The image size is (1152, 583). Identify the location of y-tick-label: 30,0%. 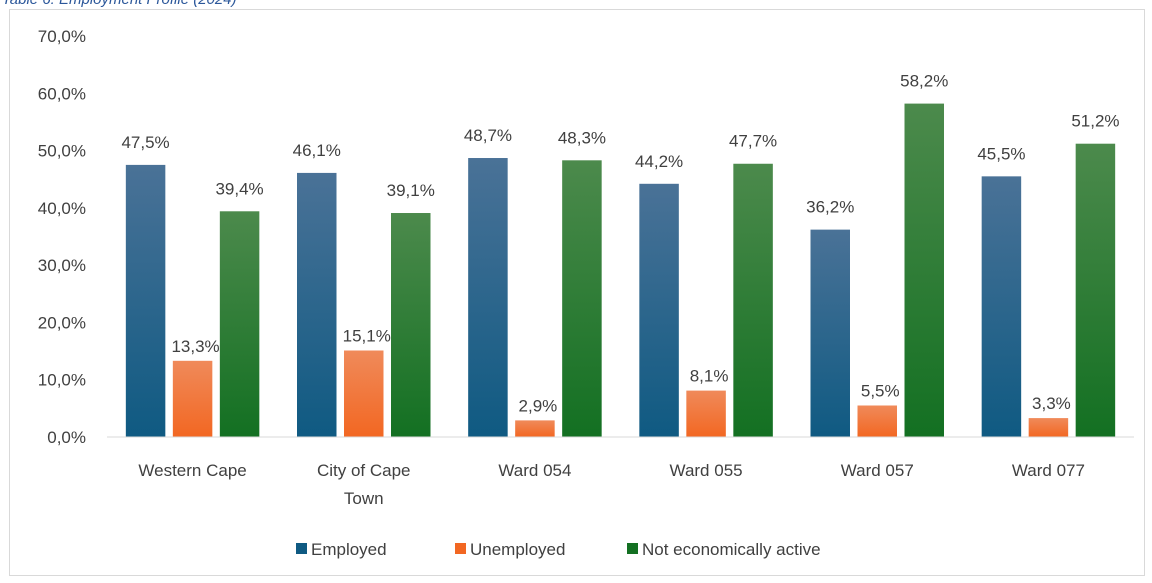
(62, 265).